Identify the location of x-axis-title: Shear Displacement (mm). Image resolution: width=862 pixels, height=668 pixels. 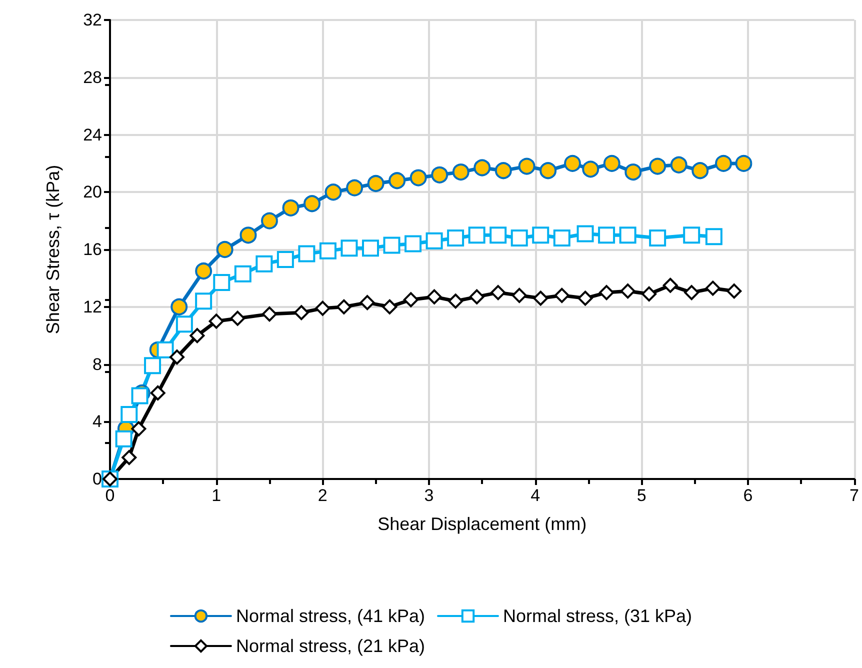
(482, 524).